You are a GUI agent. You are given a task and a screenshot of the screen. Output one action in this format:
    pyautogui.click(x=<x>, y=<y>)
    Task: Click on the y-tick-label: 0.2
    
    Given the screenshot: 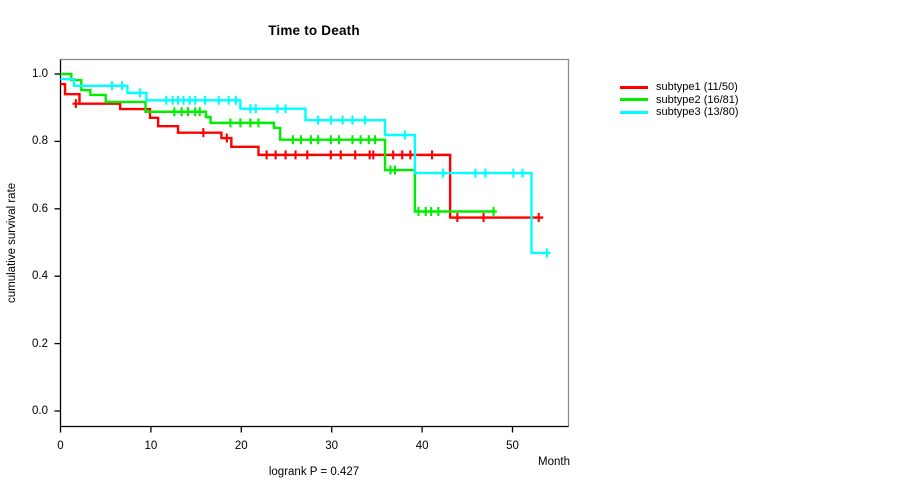 What is the action you would take?
    pyautogui.click(x=40, y=343)
    